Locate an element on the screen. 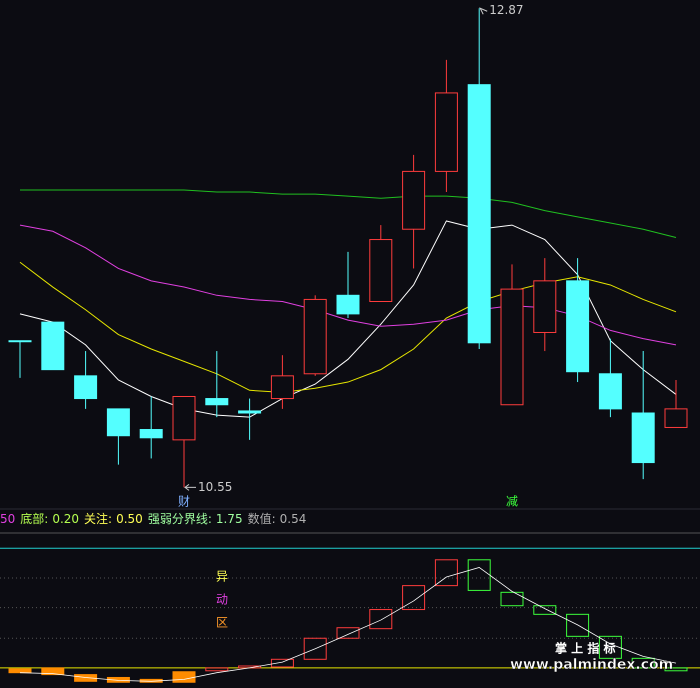 The image size is (700, 688). header-lead: 50 is located at coordinates (7, 519).